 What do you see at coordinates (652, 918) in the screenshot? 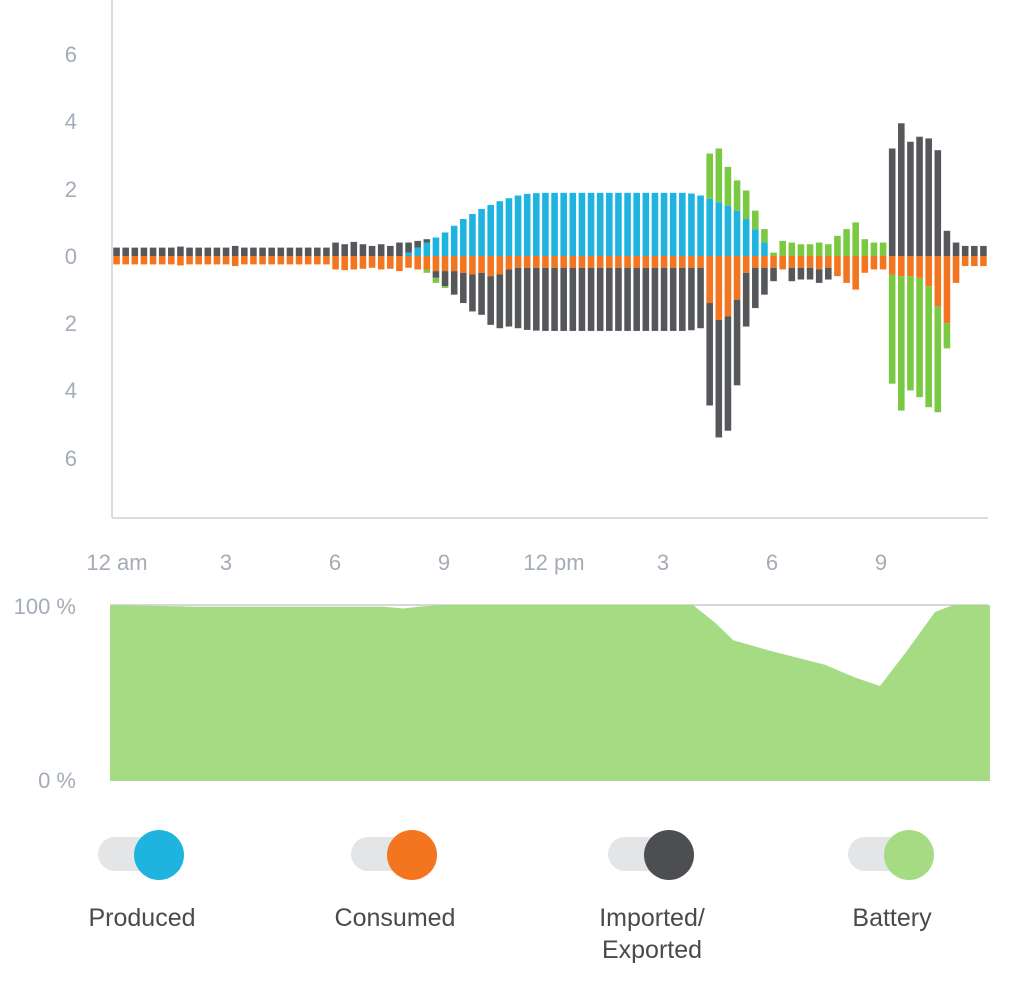
I see `legend-label-line-1: Imported/` at bounding box center [652, 918].